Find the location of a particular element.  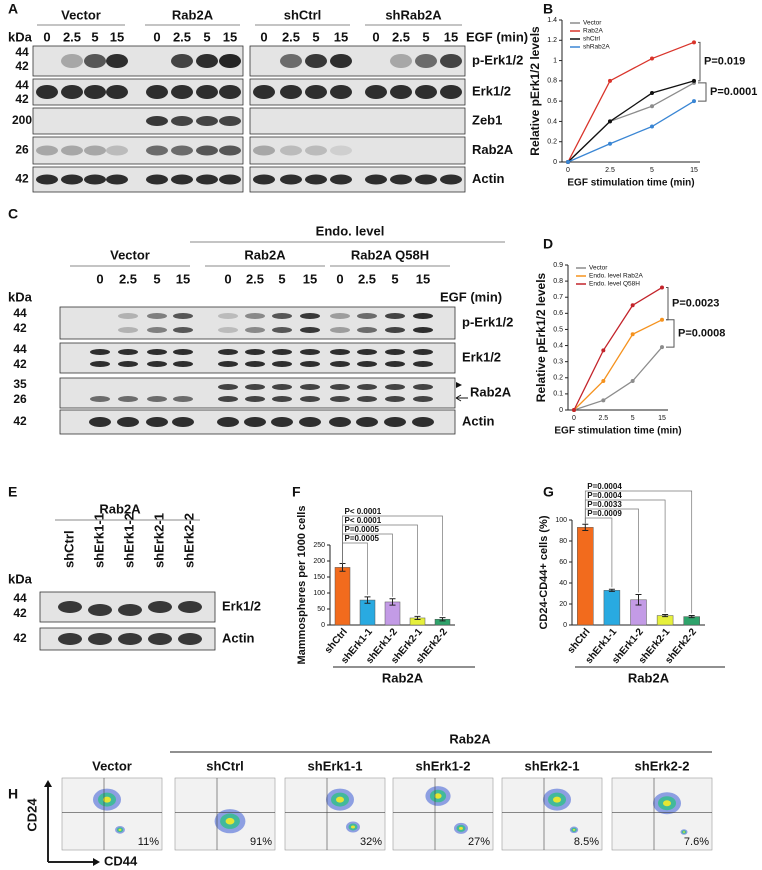

bracket is located at coordinates (638, 552).